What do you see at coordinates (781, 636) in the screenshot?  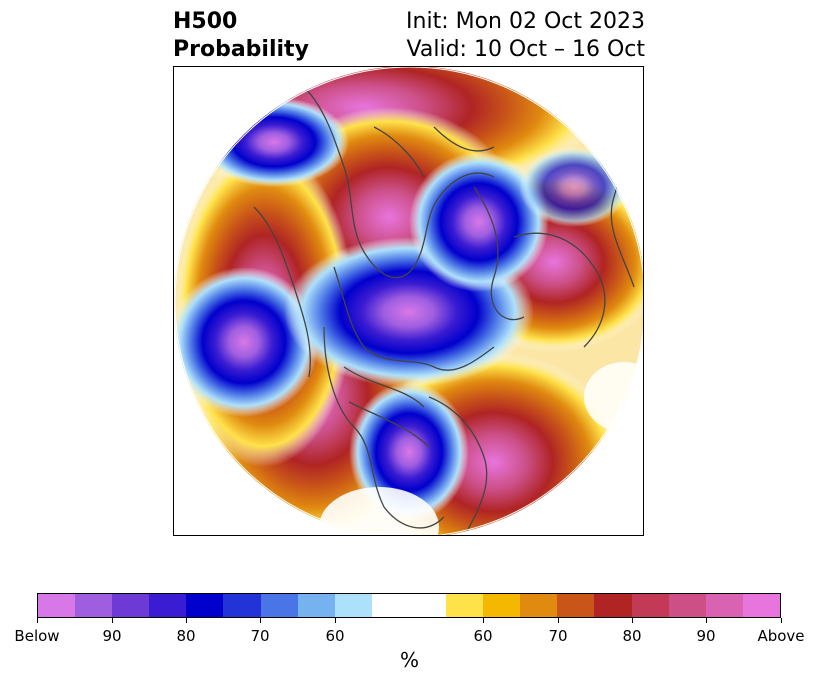 I see `colorbar-tick-label: Above` at bounding box center [781, 636].